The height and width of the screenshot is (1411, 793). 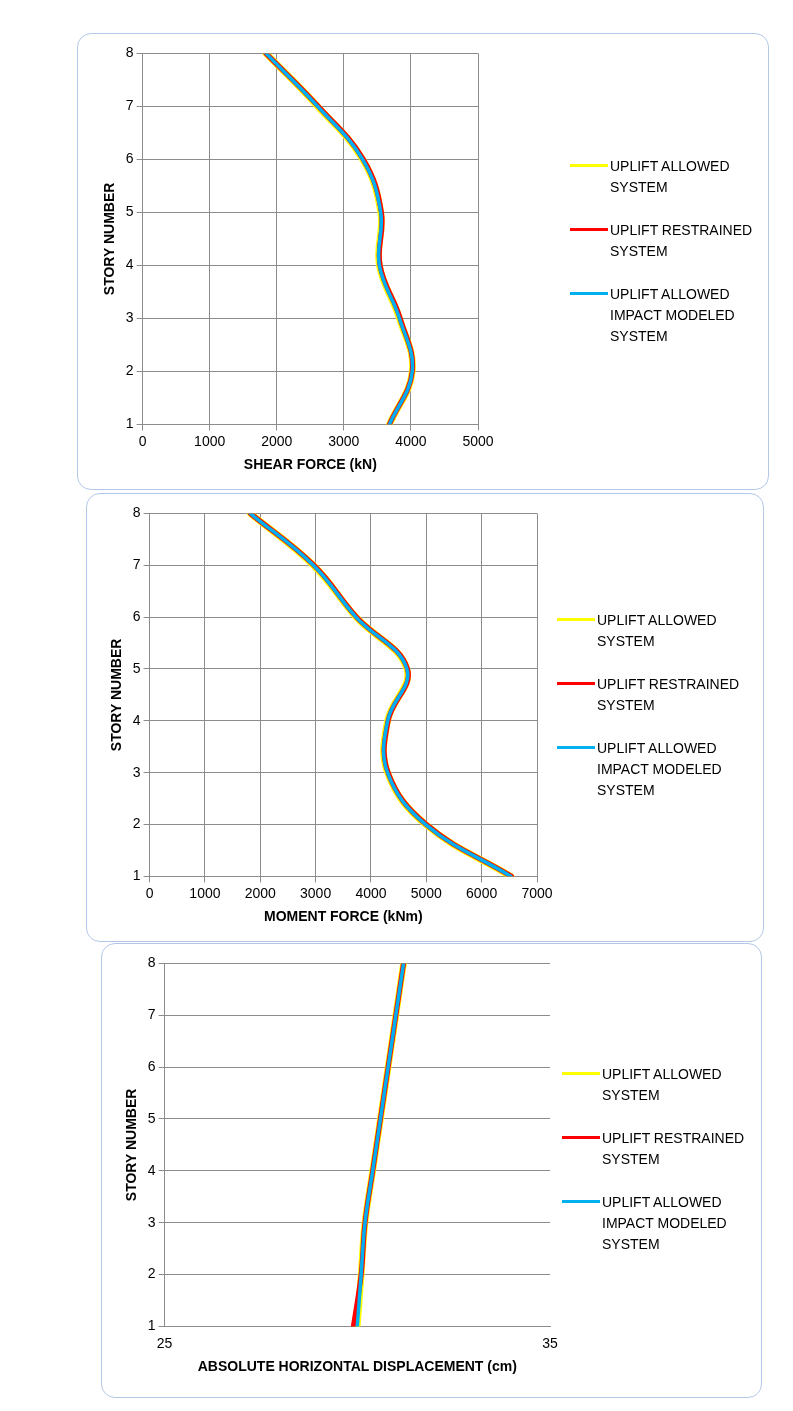 What do you see at coordinates (482, 892) in the screenshot?
I see `x-tick-label: 6000` at bounding box center [482, 892].